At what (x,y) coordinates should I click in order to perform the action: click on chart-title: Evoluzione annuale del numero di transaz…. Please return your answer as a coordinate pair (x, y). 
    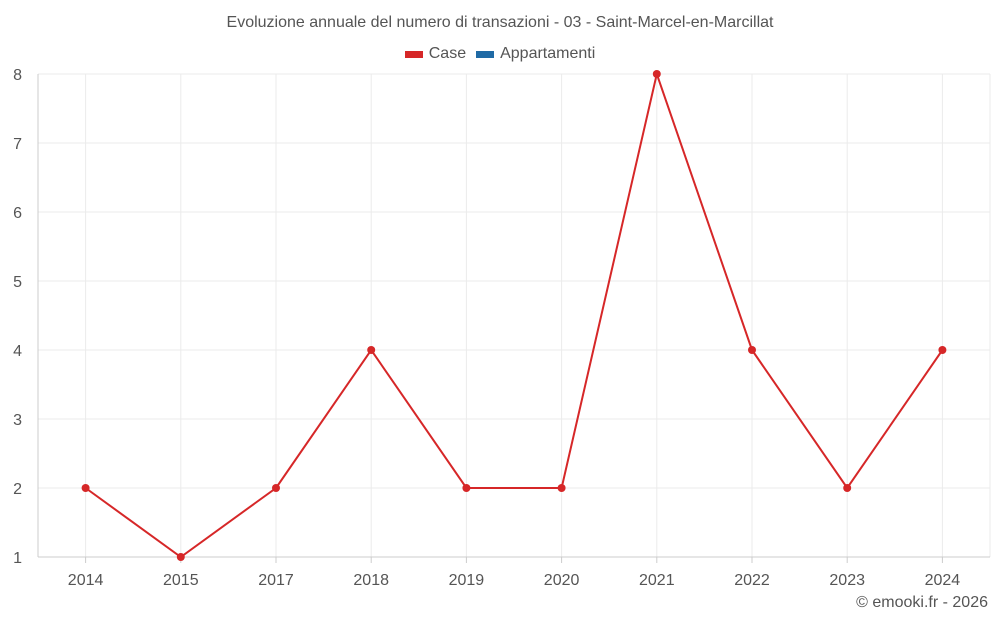
    Looking at the image, I should click on (500, 22).